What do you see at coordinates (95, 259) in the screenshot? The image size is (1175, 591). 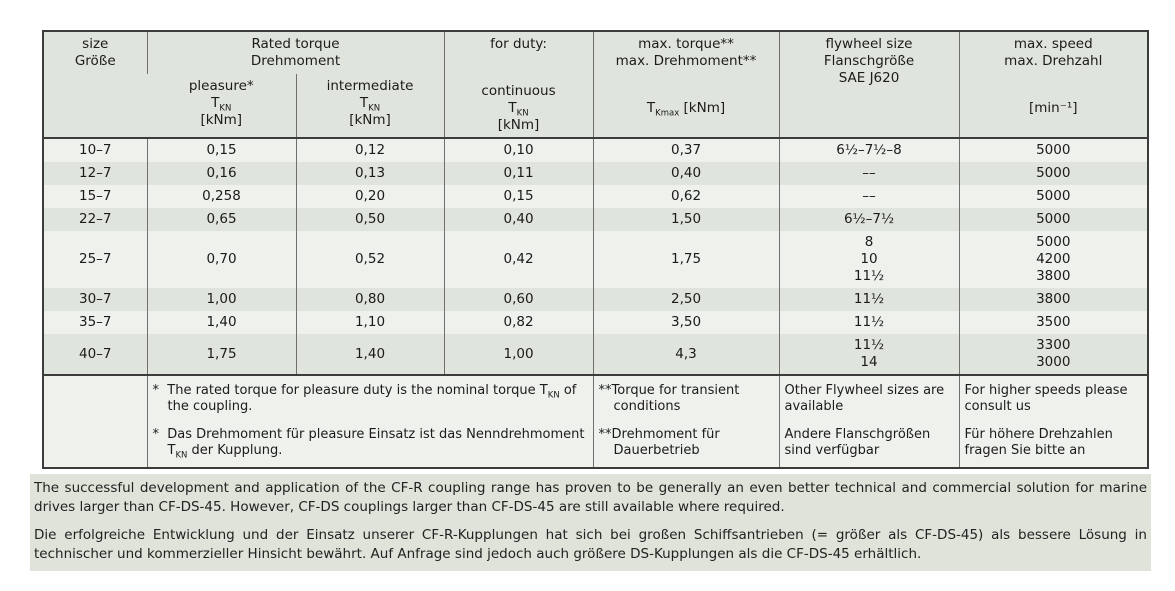 I see `cell-size: 25–7` at bounding box center [95, 259].